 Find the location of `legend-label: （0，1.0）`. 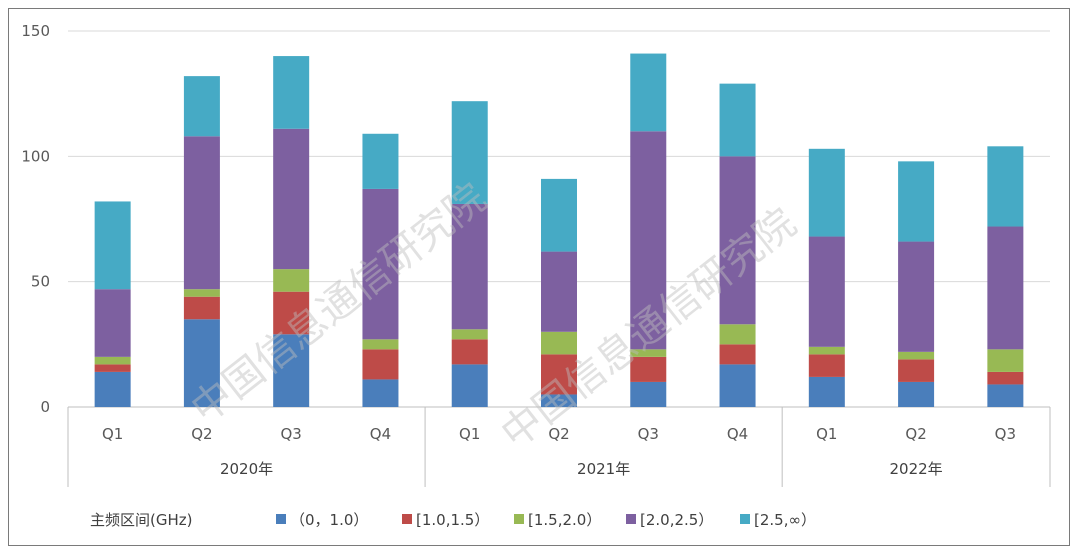

legend-label: （0，1.0） is located at coordinates (329, 520).